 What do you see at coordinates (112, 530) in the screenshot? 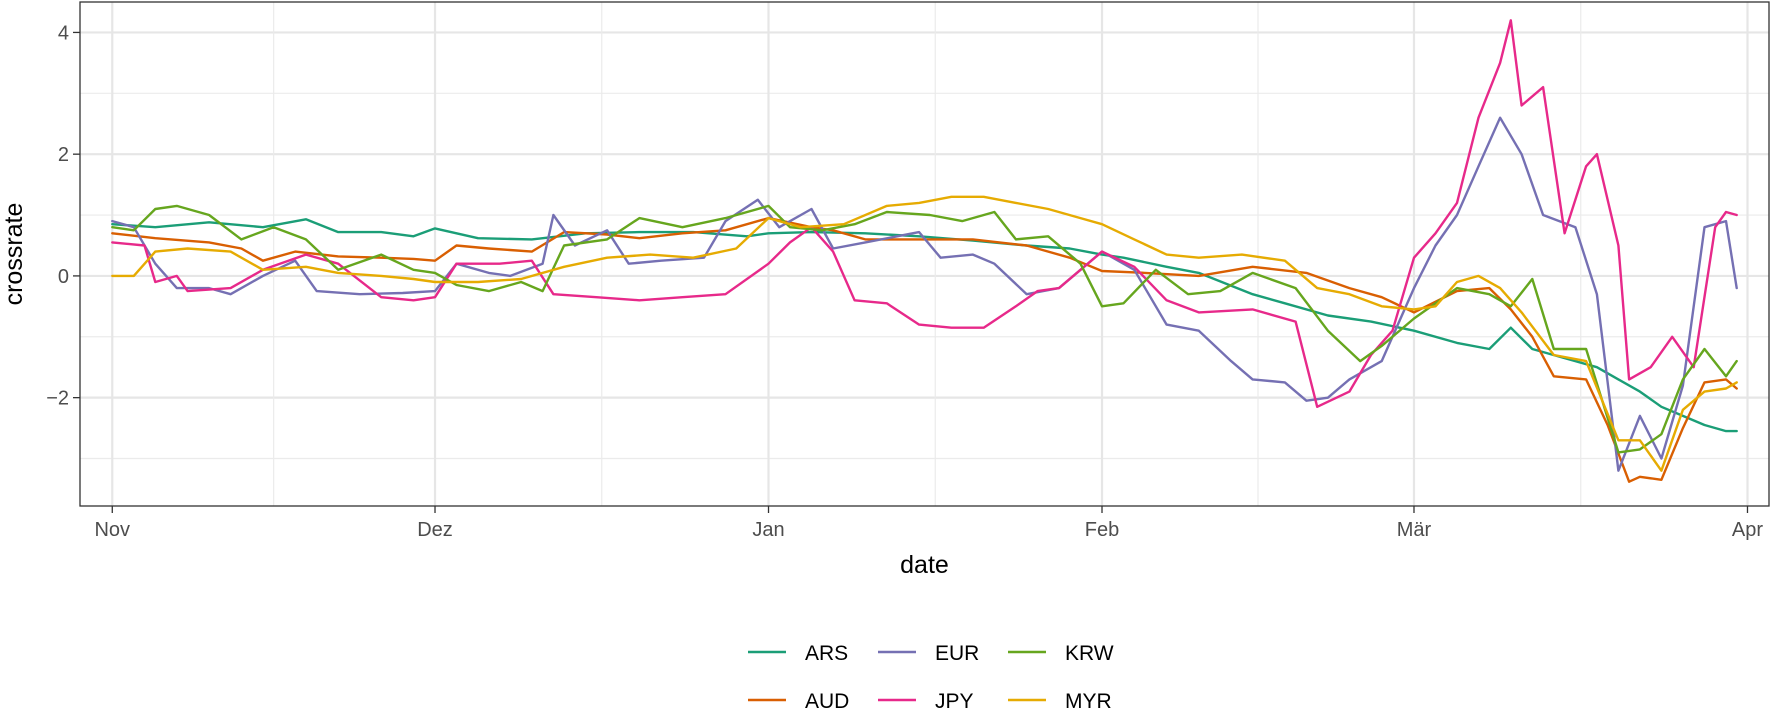
I see `x-tick-label: Nov` at bounding box center [112, 530].